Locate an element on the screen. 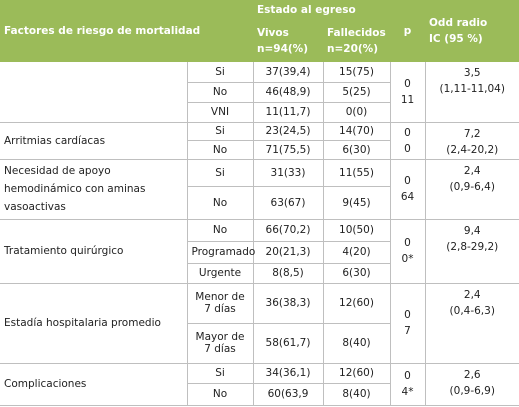 The height and width of the screenshot is (407, 519). odd-value: 7,2 is located at coordinates (472, 133).